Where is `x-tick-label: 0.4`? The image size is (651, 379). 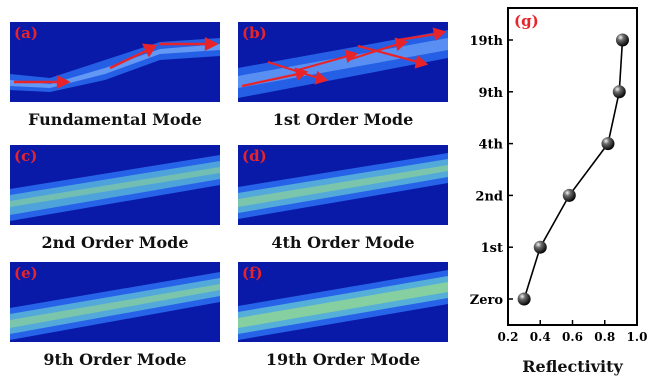 x-tick-label: 0.4 is located at coordinates (540, 337).